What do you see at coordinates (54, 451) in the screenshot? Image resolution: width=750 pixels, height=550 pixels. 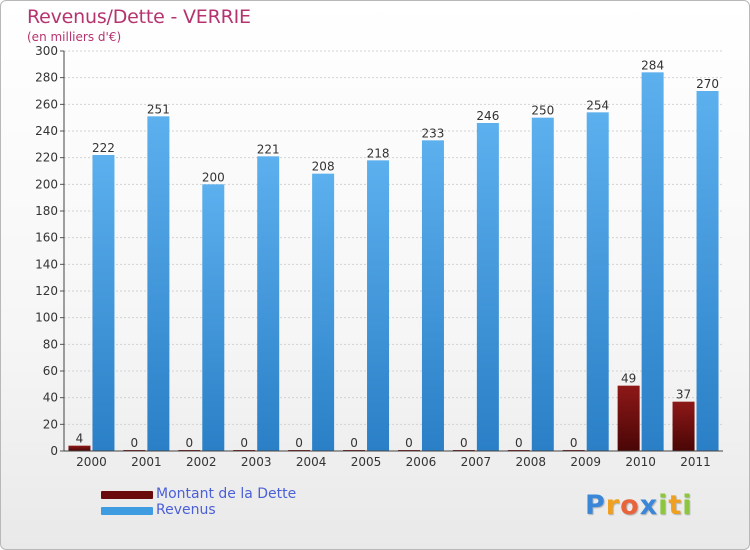 I see `y-tick-label: 0` at bounding box center [54, 451].